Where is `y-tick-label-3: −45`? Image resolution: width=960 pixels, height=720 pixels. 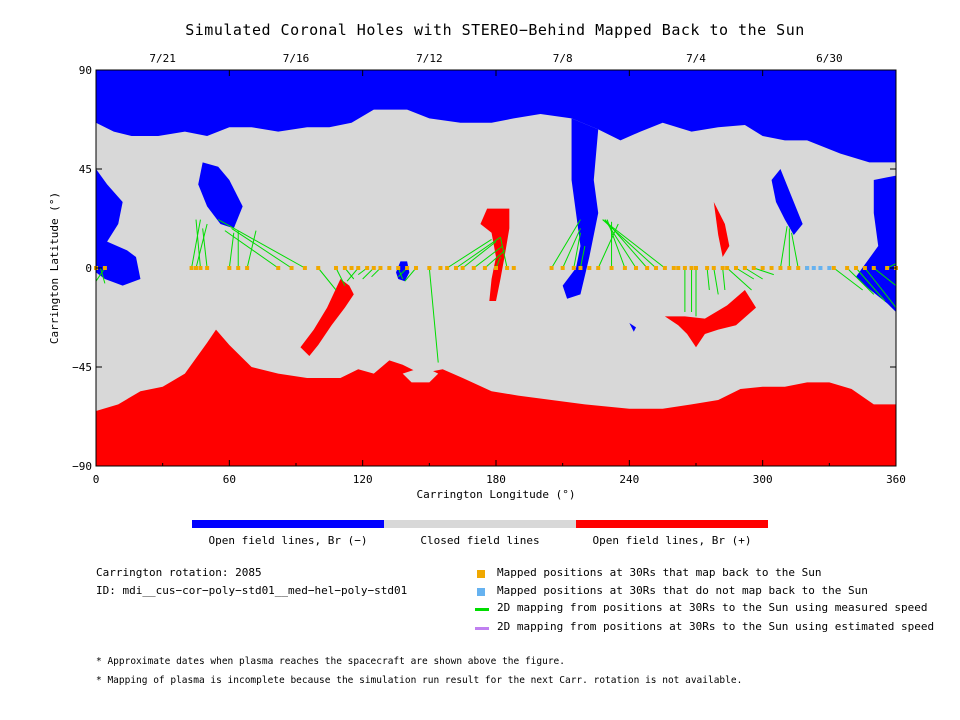 y-tick-label-3: −45 is located at coordinates (82, 367).